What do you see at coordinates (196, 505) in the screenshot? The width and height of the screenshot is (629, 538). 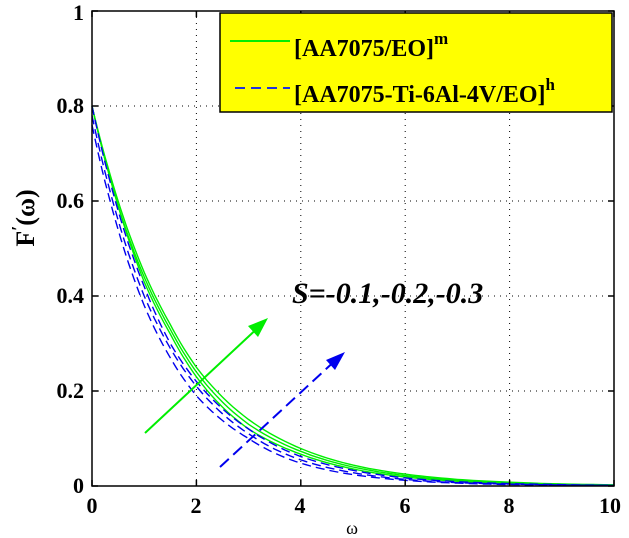 I see `x-tick-2: 2` at bounding box center [196, 505].